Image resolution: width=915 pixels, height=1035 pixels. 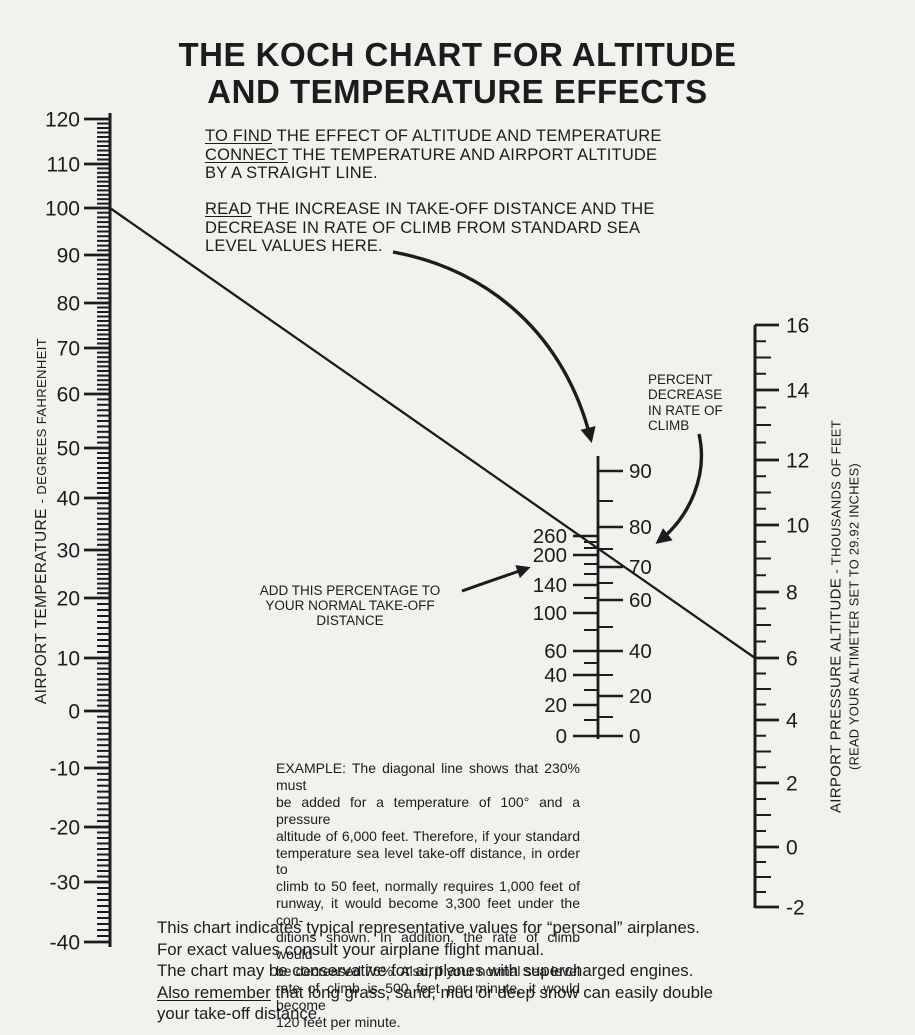 What do you see at coordinates (836, 496) in the screenshot?
I see `axis-label-sub: - THOUSANDS OF FEET` at bounding box center [836, 496].